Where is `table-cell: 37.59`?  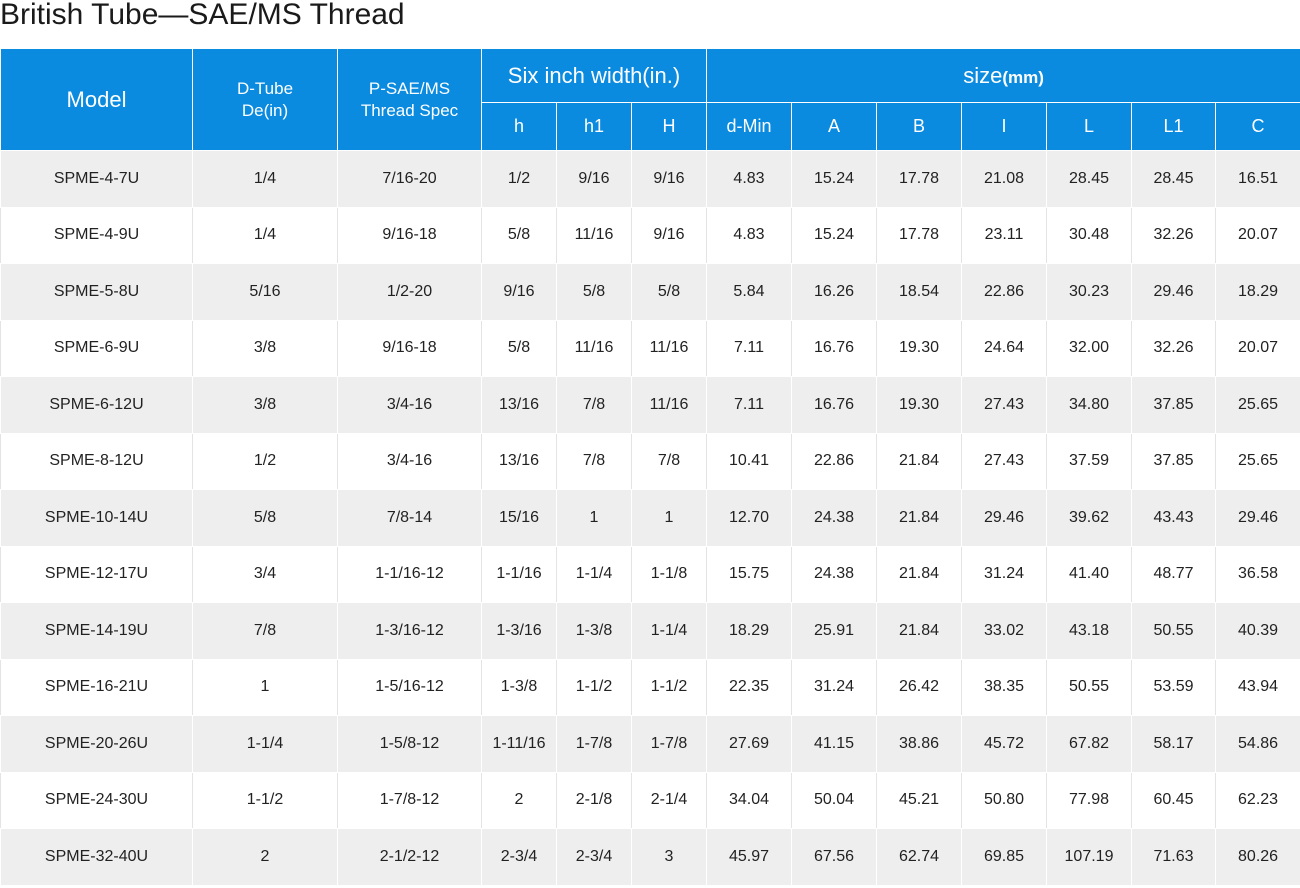 table-cell: 37.59 is located at coordinates (1089, 461).